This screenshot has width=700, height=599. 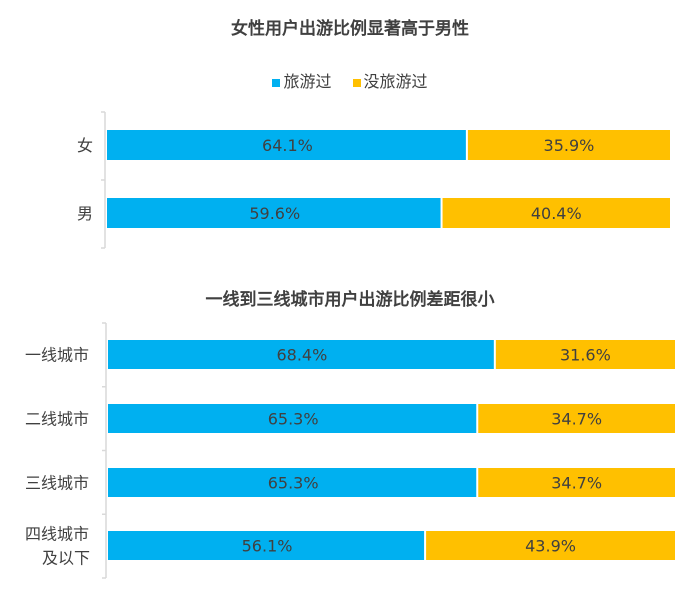 I want to click on legend-label: 旅游过, so click(x=307, y=81).